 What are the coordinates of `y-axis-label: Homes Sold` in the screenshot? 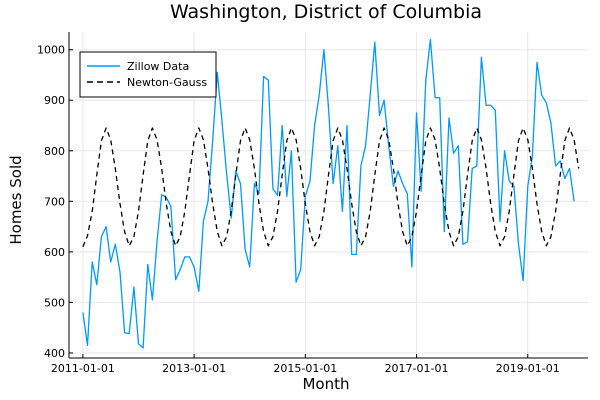 It's located at (16, 199).